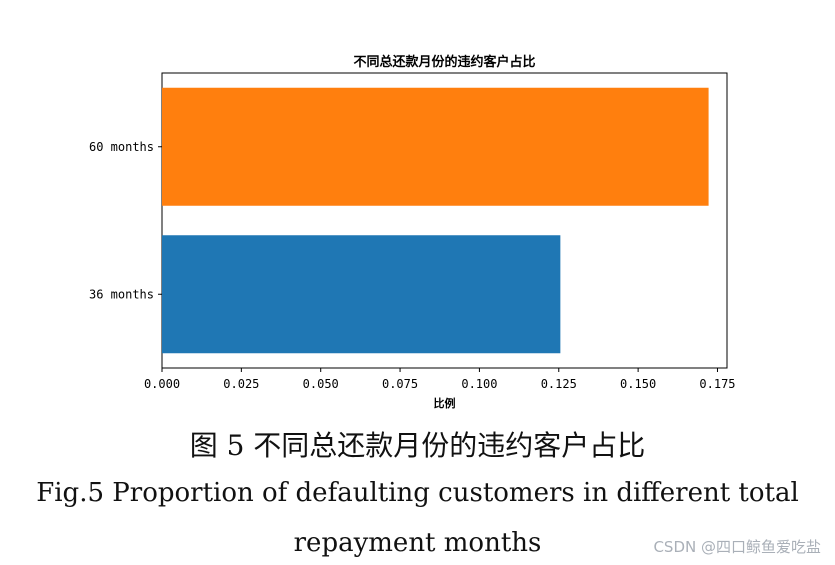  Describe the element at coordinates (559, 384) in the screenshot. I see `x-tick-label: 0.125` at that location.